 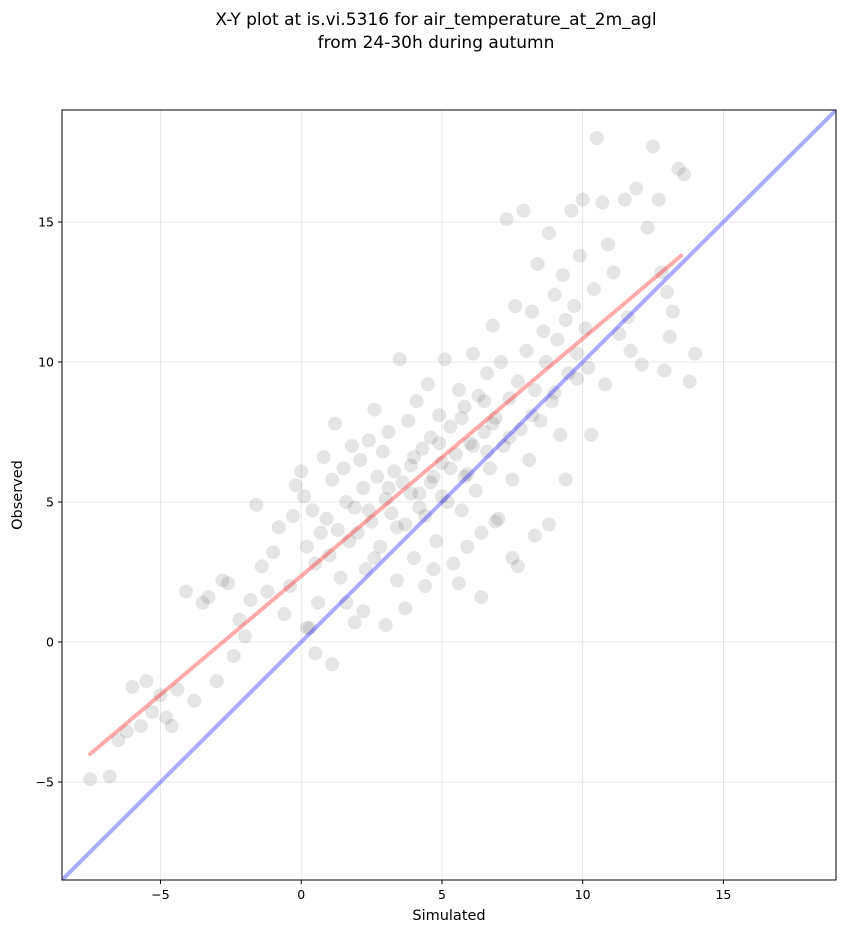 I want to click on x-tick-label: 5, so click(x=442, y=894).